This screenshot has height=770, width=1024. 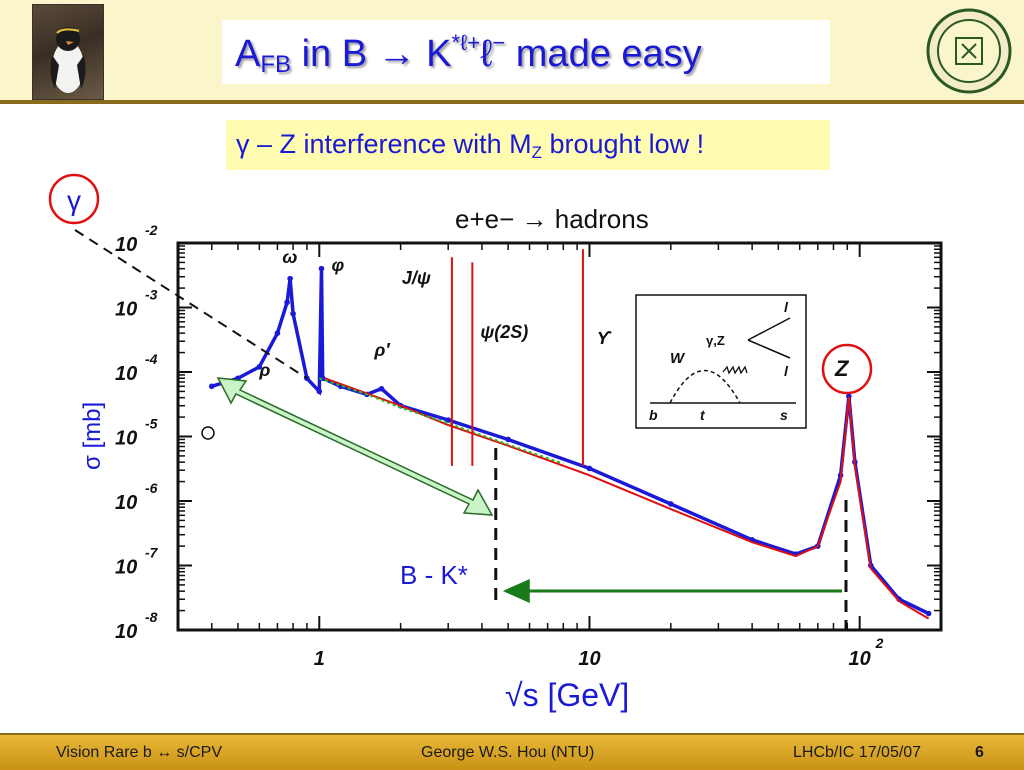 What do you see at coordinates (786, 371) in the screenshot?
I see `inset-l2: l` at bounding box center [786, 371].